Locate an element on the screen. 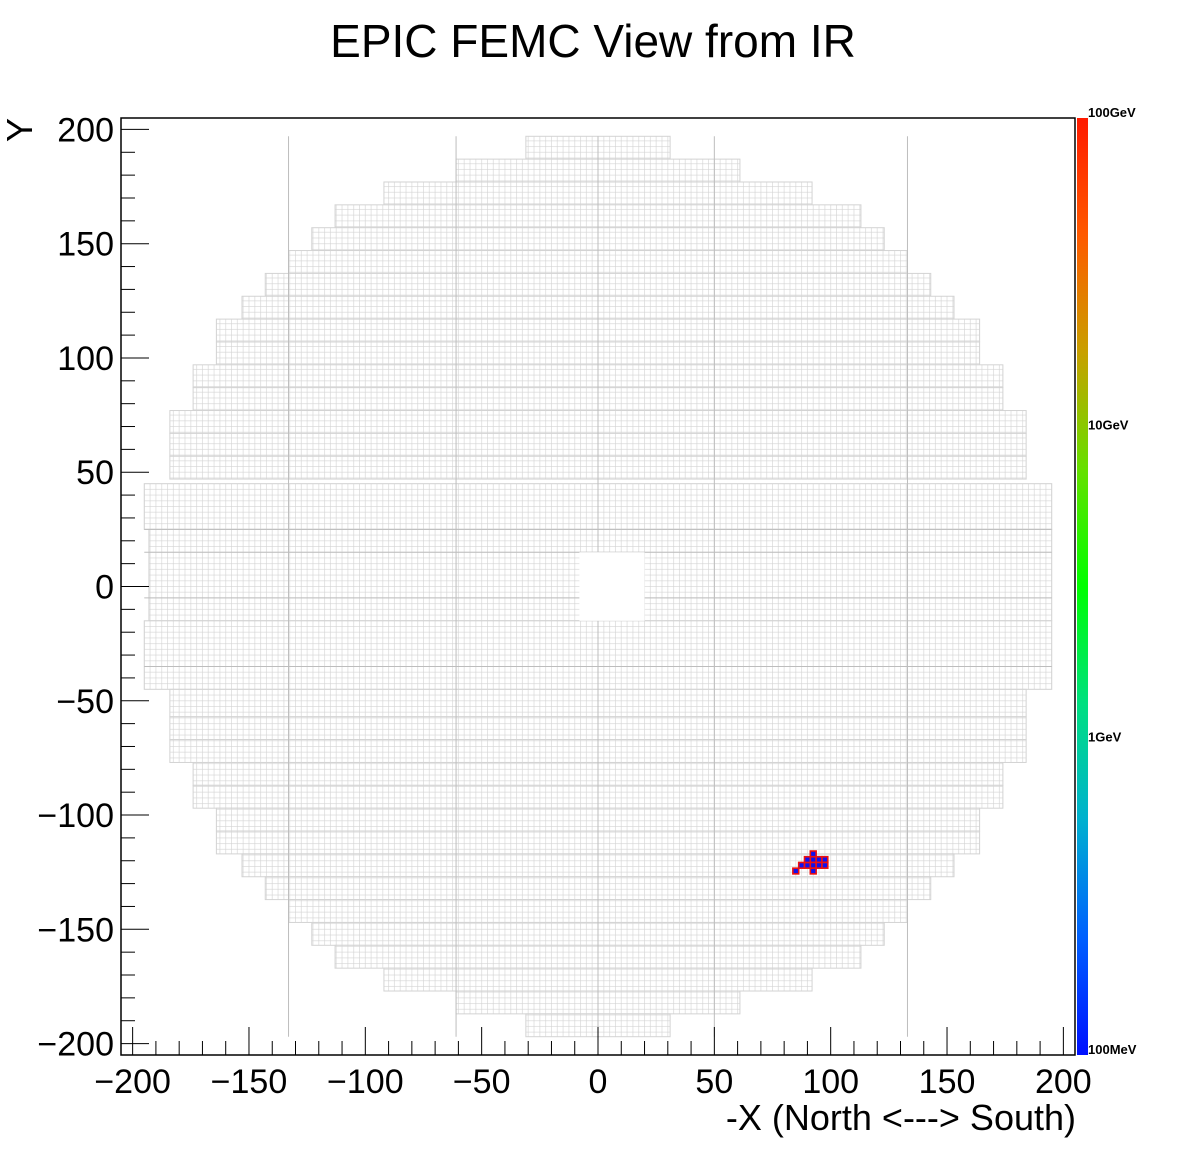 The height and width of the screenshot is (1172, 1196). x-tick-label: 0 is located at coordinates (598, 1082).